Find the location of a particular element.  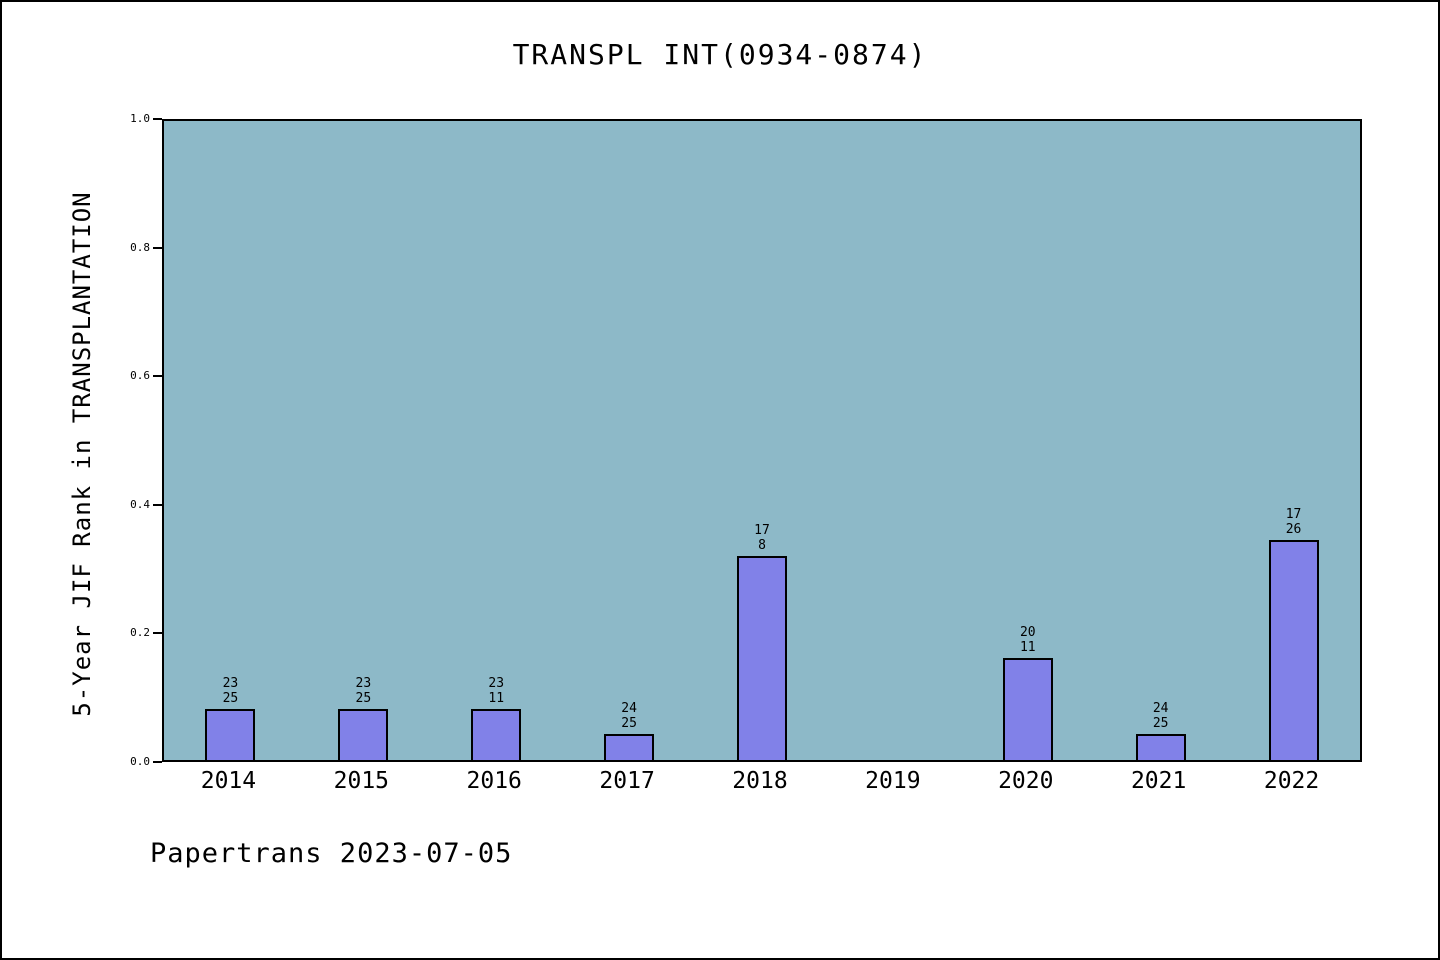

x-tick-label-2020: 2020 is located at coordinates (1026, 781).